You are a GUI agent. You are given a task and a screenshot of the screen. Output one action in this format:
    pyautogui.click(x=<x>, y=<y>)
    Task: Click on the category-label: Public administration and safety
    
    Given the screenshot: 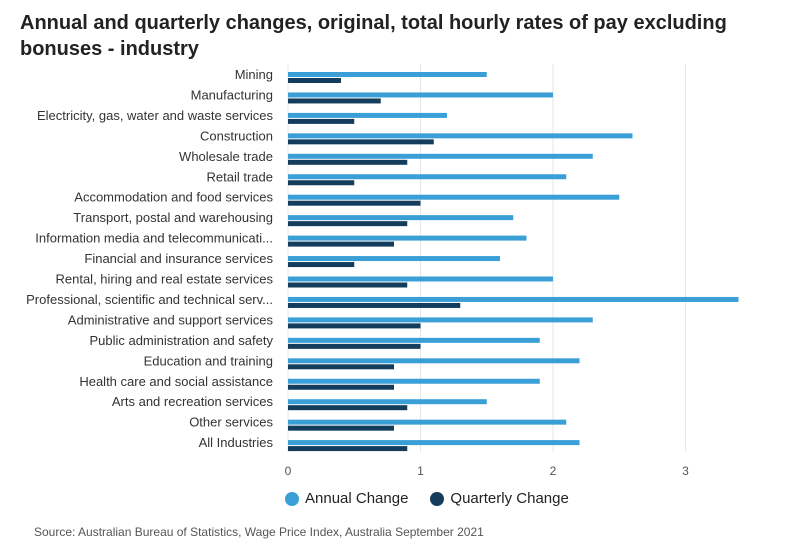 What is the action you would take?
    pyautogui.click(x=181, y=340)
    